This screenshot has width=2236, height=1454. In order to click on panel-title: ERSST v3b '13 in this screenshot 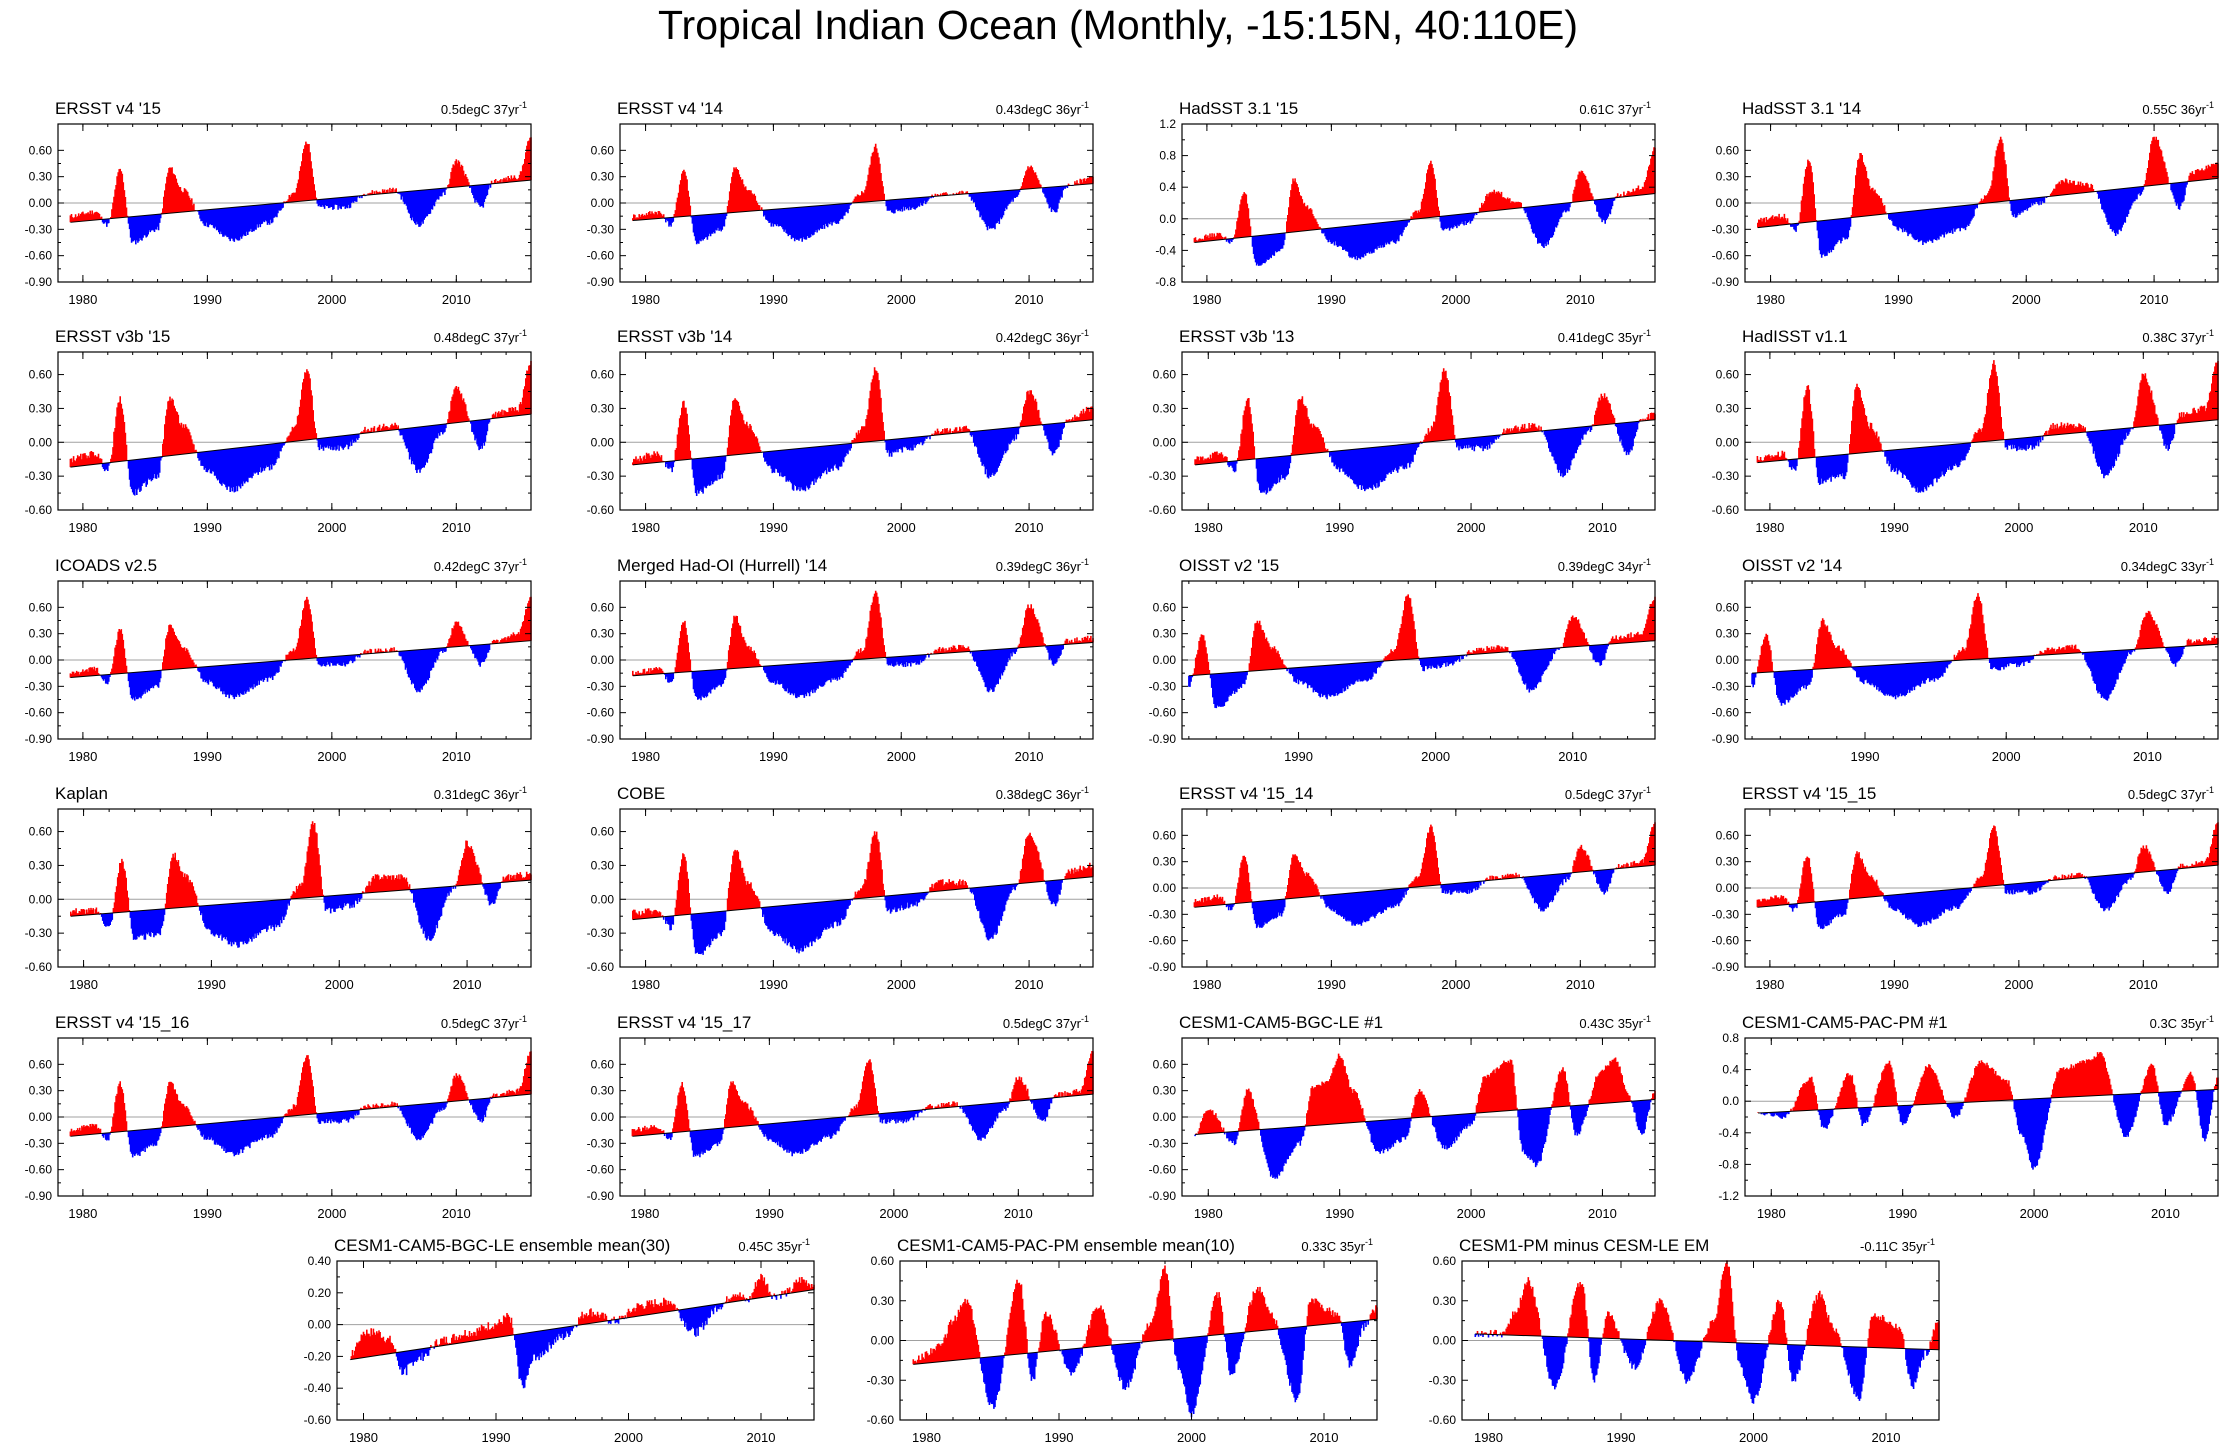, I will do `click(1236, 336)`.